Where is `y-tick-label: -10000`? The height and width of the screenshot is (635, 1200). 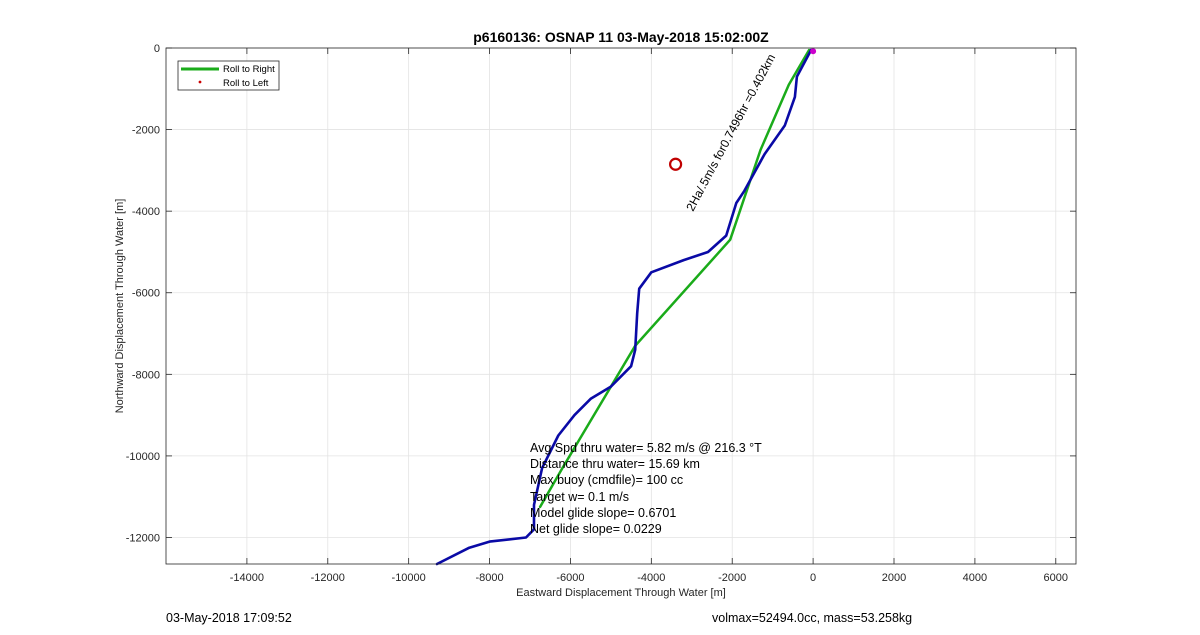
y-tick-label: -10000 is located at coordinates (143, 457).